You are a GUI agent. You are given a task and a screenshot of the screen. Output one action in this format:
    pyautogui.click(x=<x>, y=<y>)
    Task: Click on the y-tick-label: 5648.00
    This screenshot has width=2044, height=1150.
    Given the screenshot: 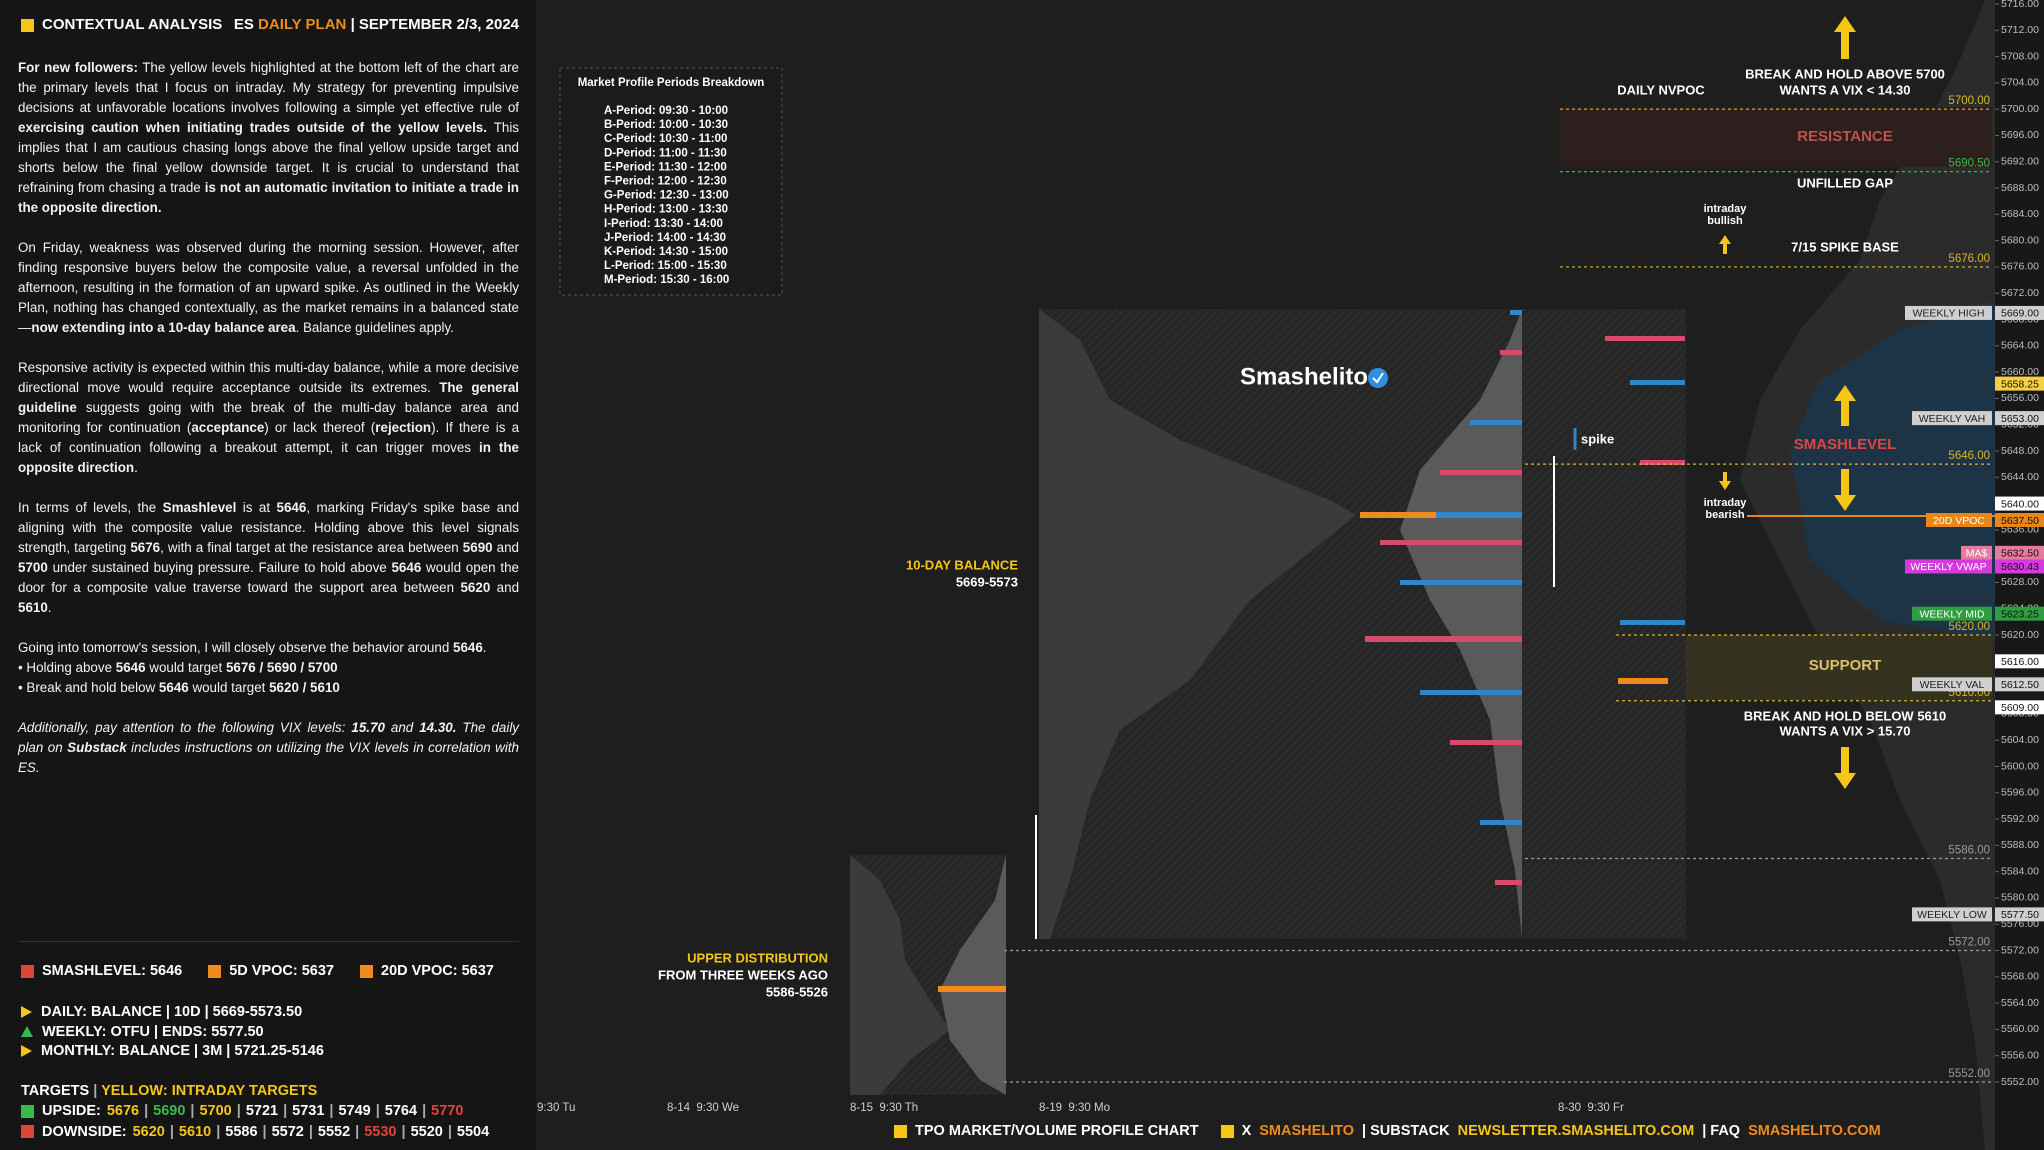 What is the action you would take?
    pyautogui.click(x=2020, y=451)
    